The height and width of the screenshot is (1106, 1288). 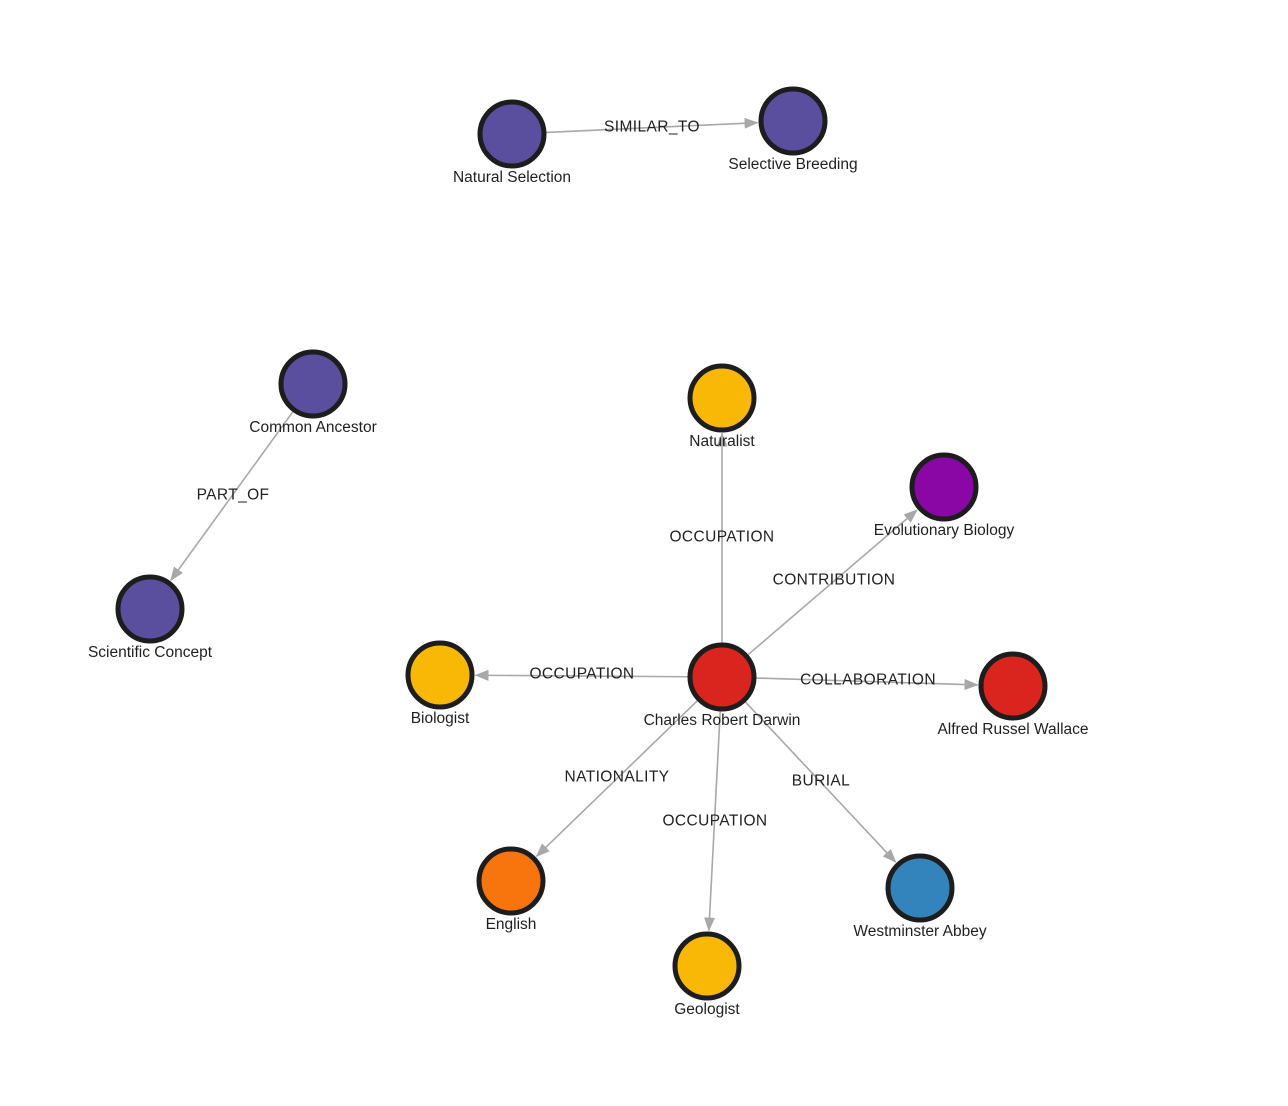 What do you see at coordinates (150, 609) in the screenshot?
I see `node-scientific-concept` at bounding box center [150, 609].